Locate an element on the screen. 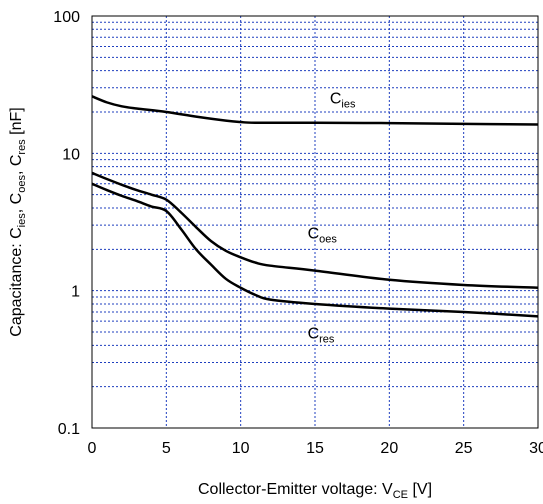 The height and width of the screenshot is (504, 543). y-tick-label: 100 is located at coordinates (66, 17).